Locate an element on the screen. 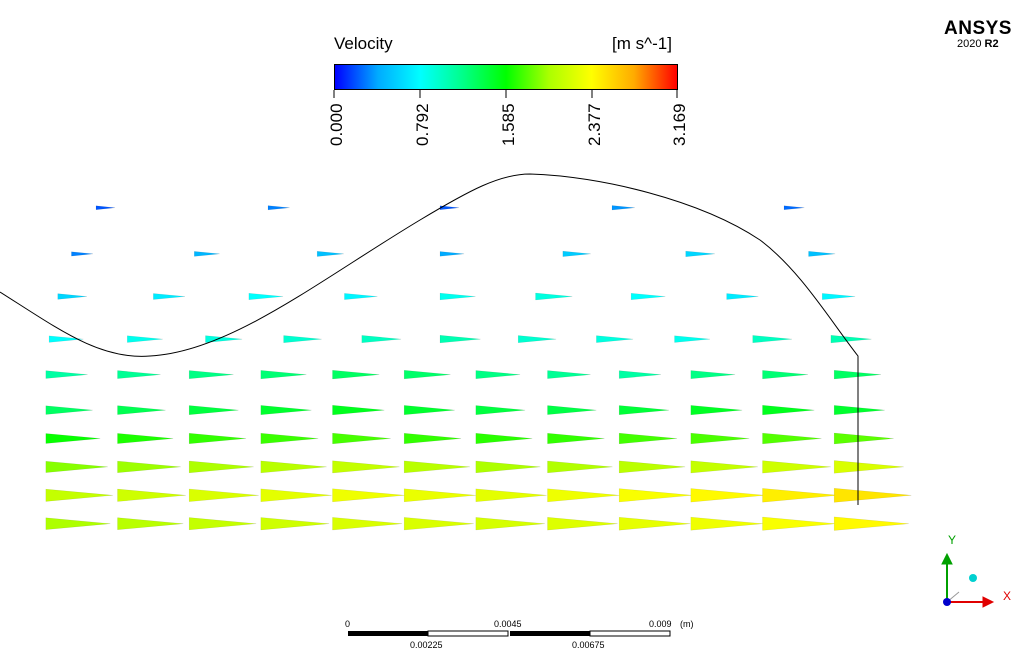 Image resolution: width=1020 pixels, height=664 pixels. scale-label: 0 is located at coordinates (348, 624).